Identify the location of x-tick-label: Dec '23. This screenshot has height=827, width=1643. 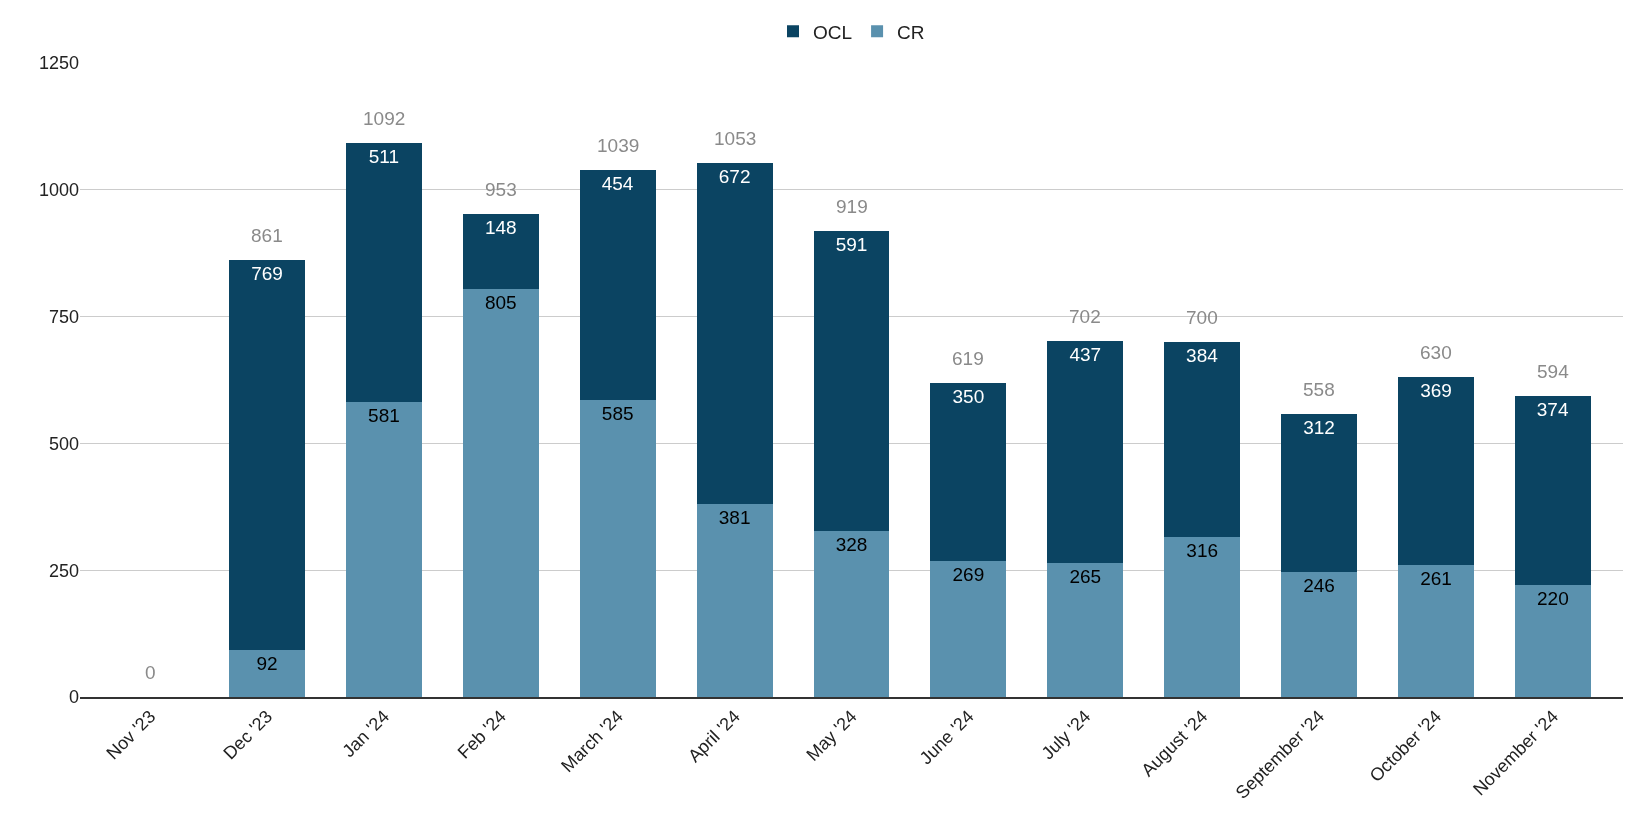
(248, 735).